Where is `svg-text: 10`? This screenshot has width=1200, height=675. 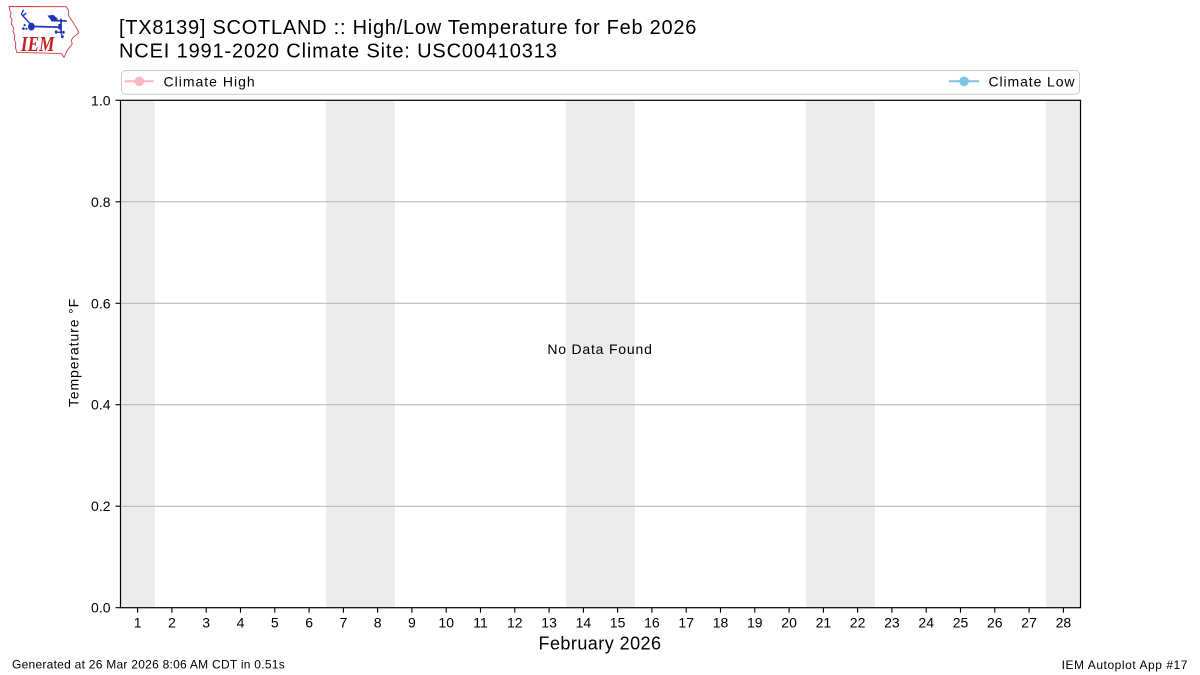
svg-text: 10 is located at coordinates (446, 623).